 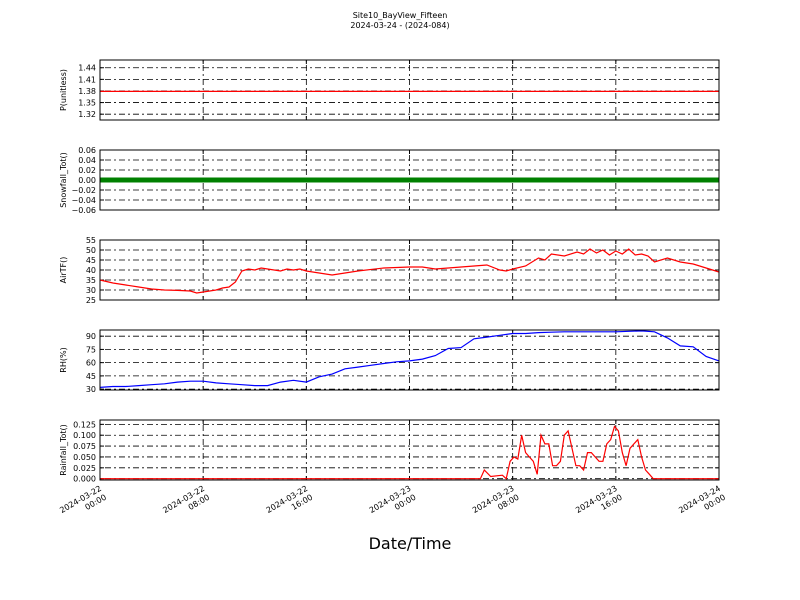 What do you see at coordinates (186, 504) in the screenshot?
I see `x-tick-label: 2024-03-2208:00` at bounding box center [186, 504].